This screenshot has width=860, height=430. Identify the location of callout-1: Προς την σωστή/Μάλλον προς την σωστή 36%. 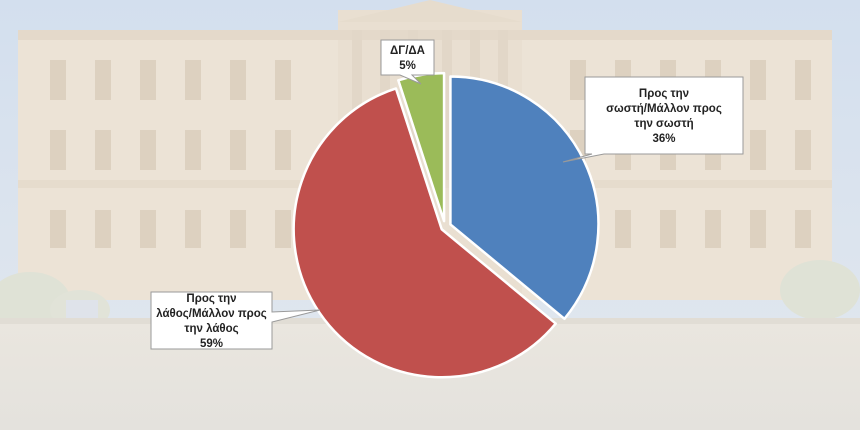
(653, 119).